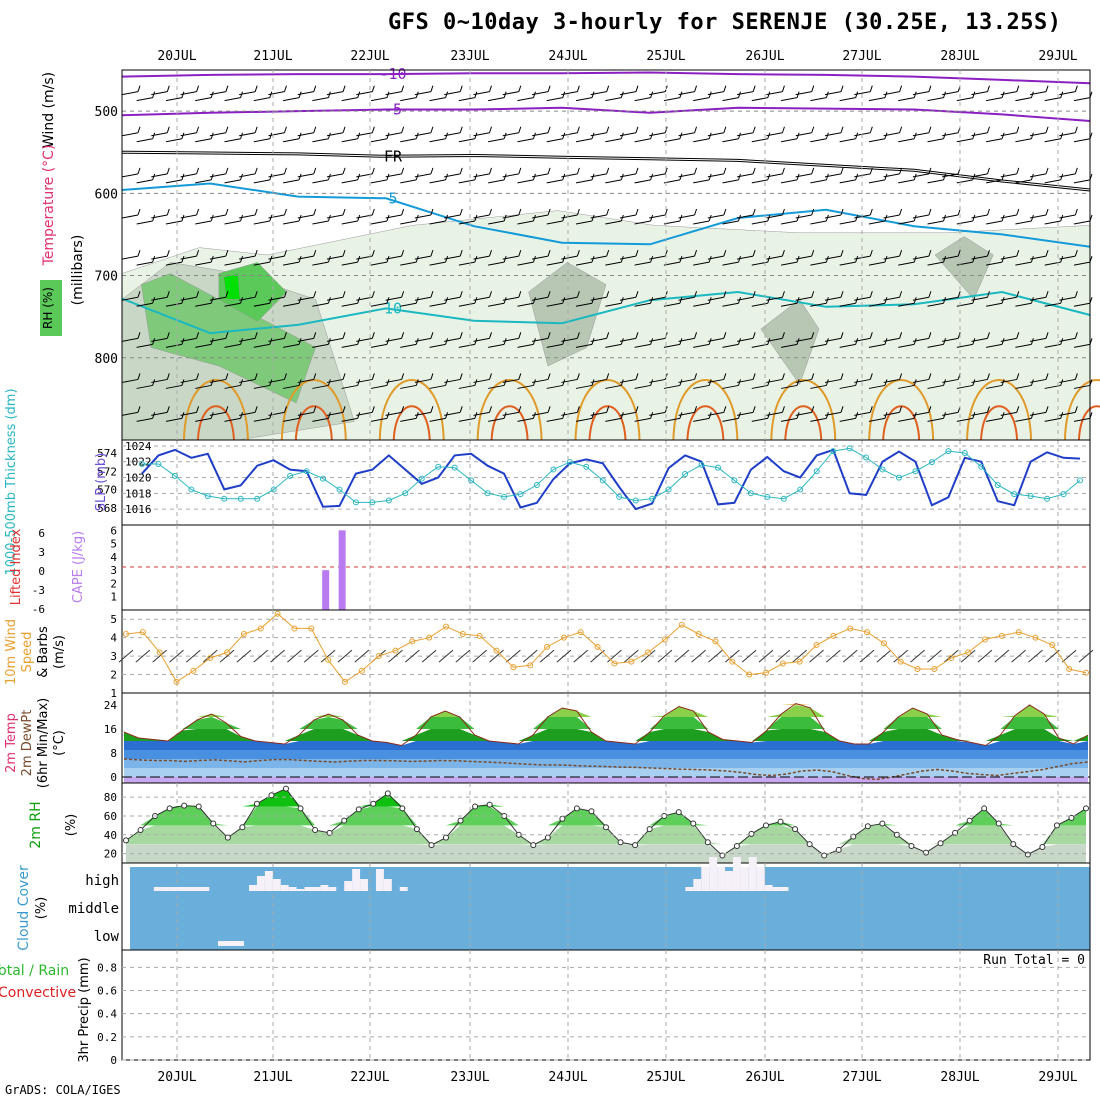  What do you see at coordinates (272, 1077) in the screenshot?
I see `bottom-date-label: 21JUL` at bounding box center [272, 1077].